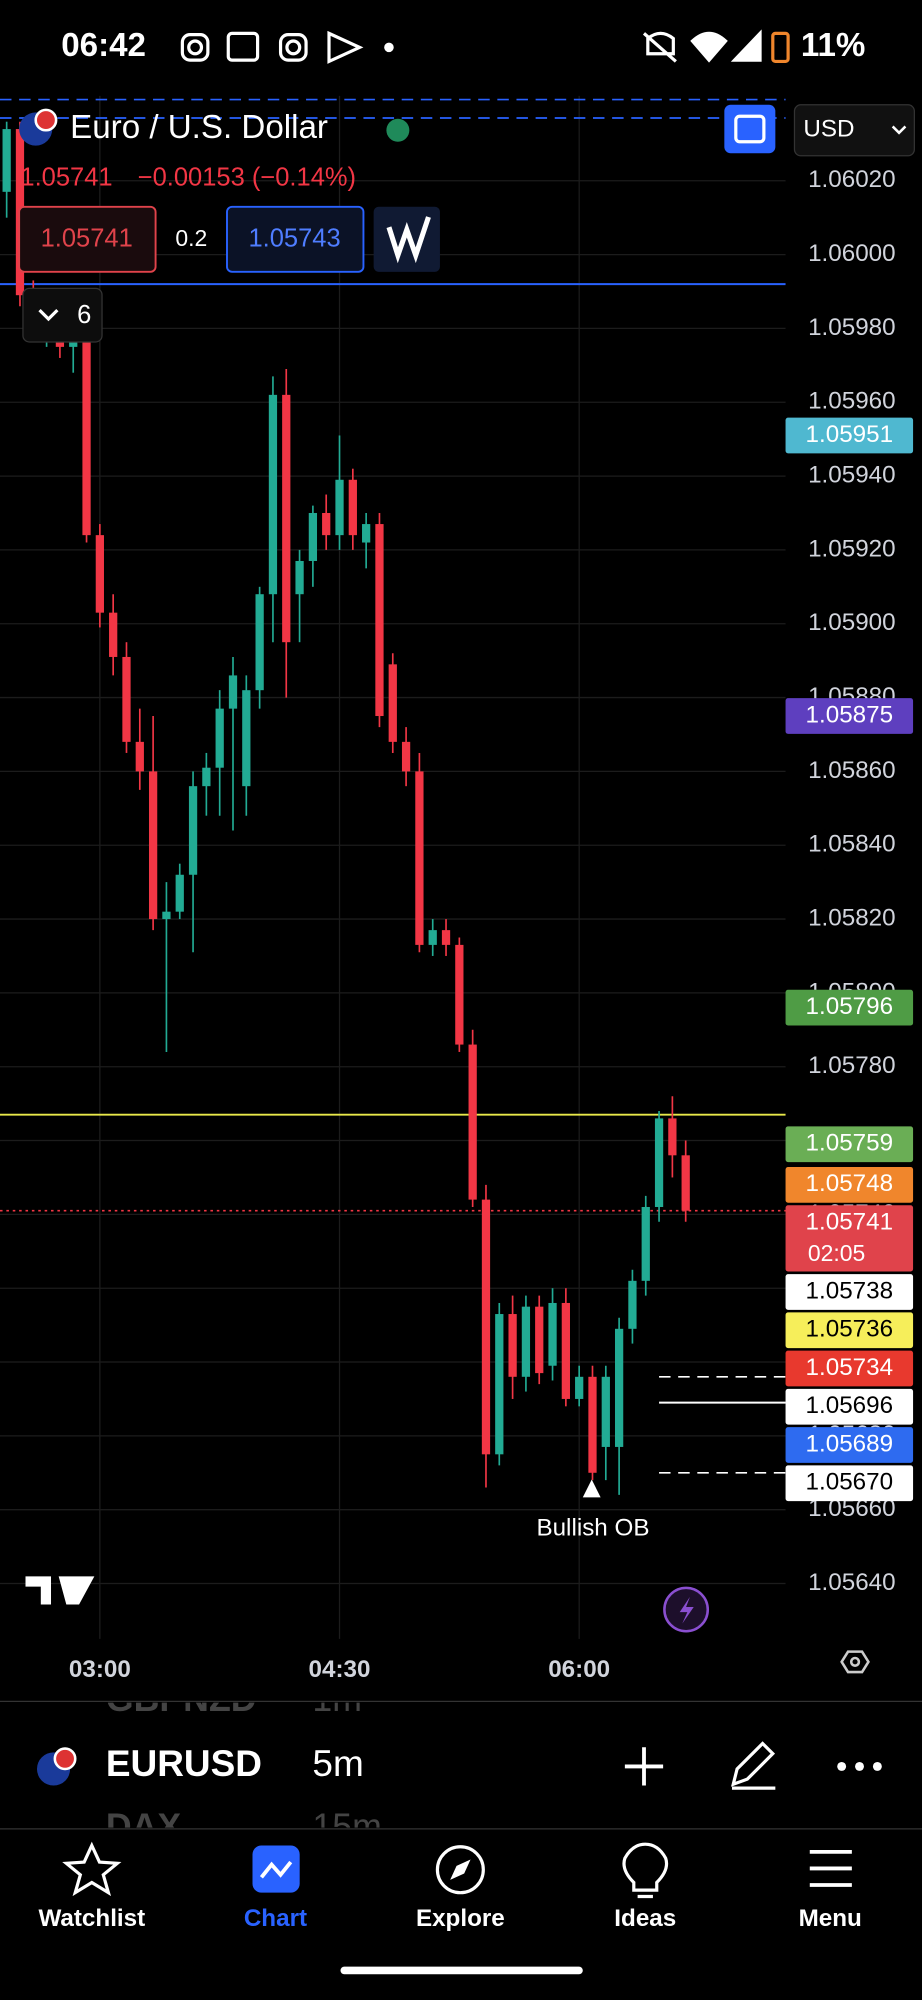 The width and height of the screenshot is (922, 2000). What do you see at coordinates (340, 1669) in the screenshot?
I see `x-tick-label: 04:30` at bounding box center [340, 1669].